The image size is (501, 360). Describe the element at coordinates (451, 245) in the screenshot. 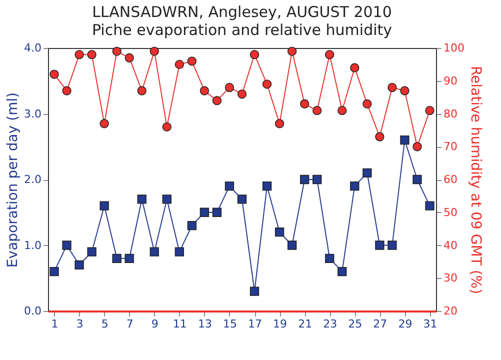

I see `y2-tick-label: 40` at that location.